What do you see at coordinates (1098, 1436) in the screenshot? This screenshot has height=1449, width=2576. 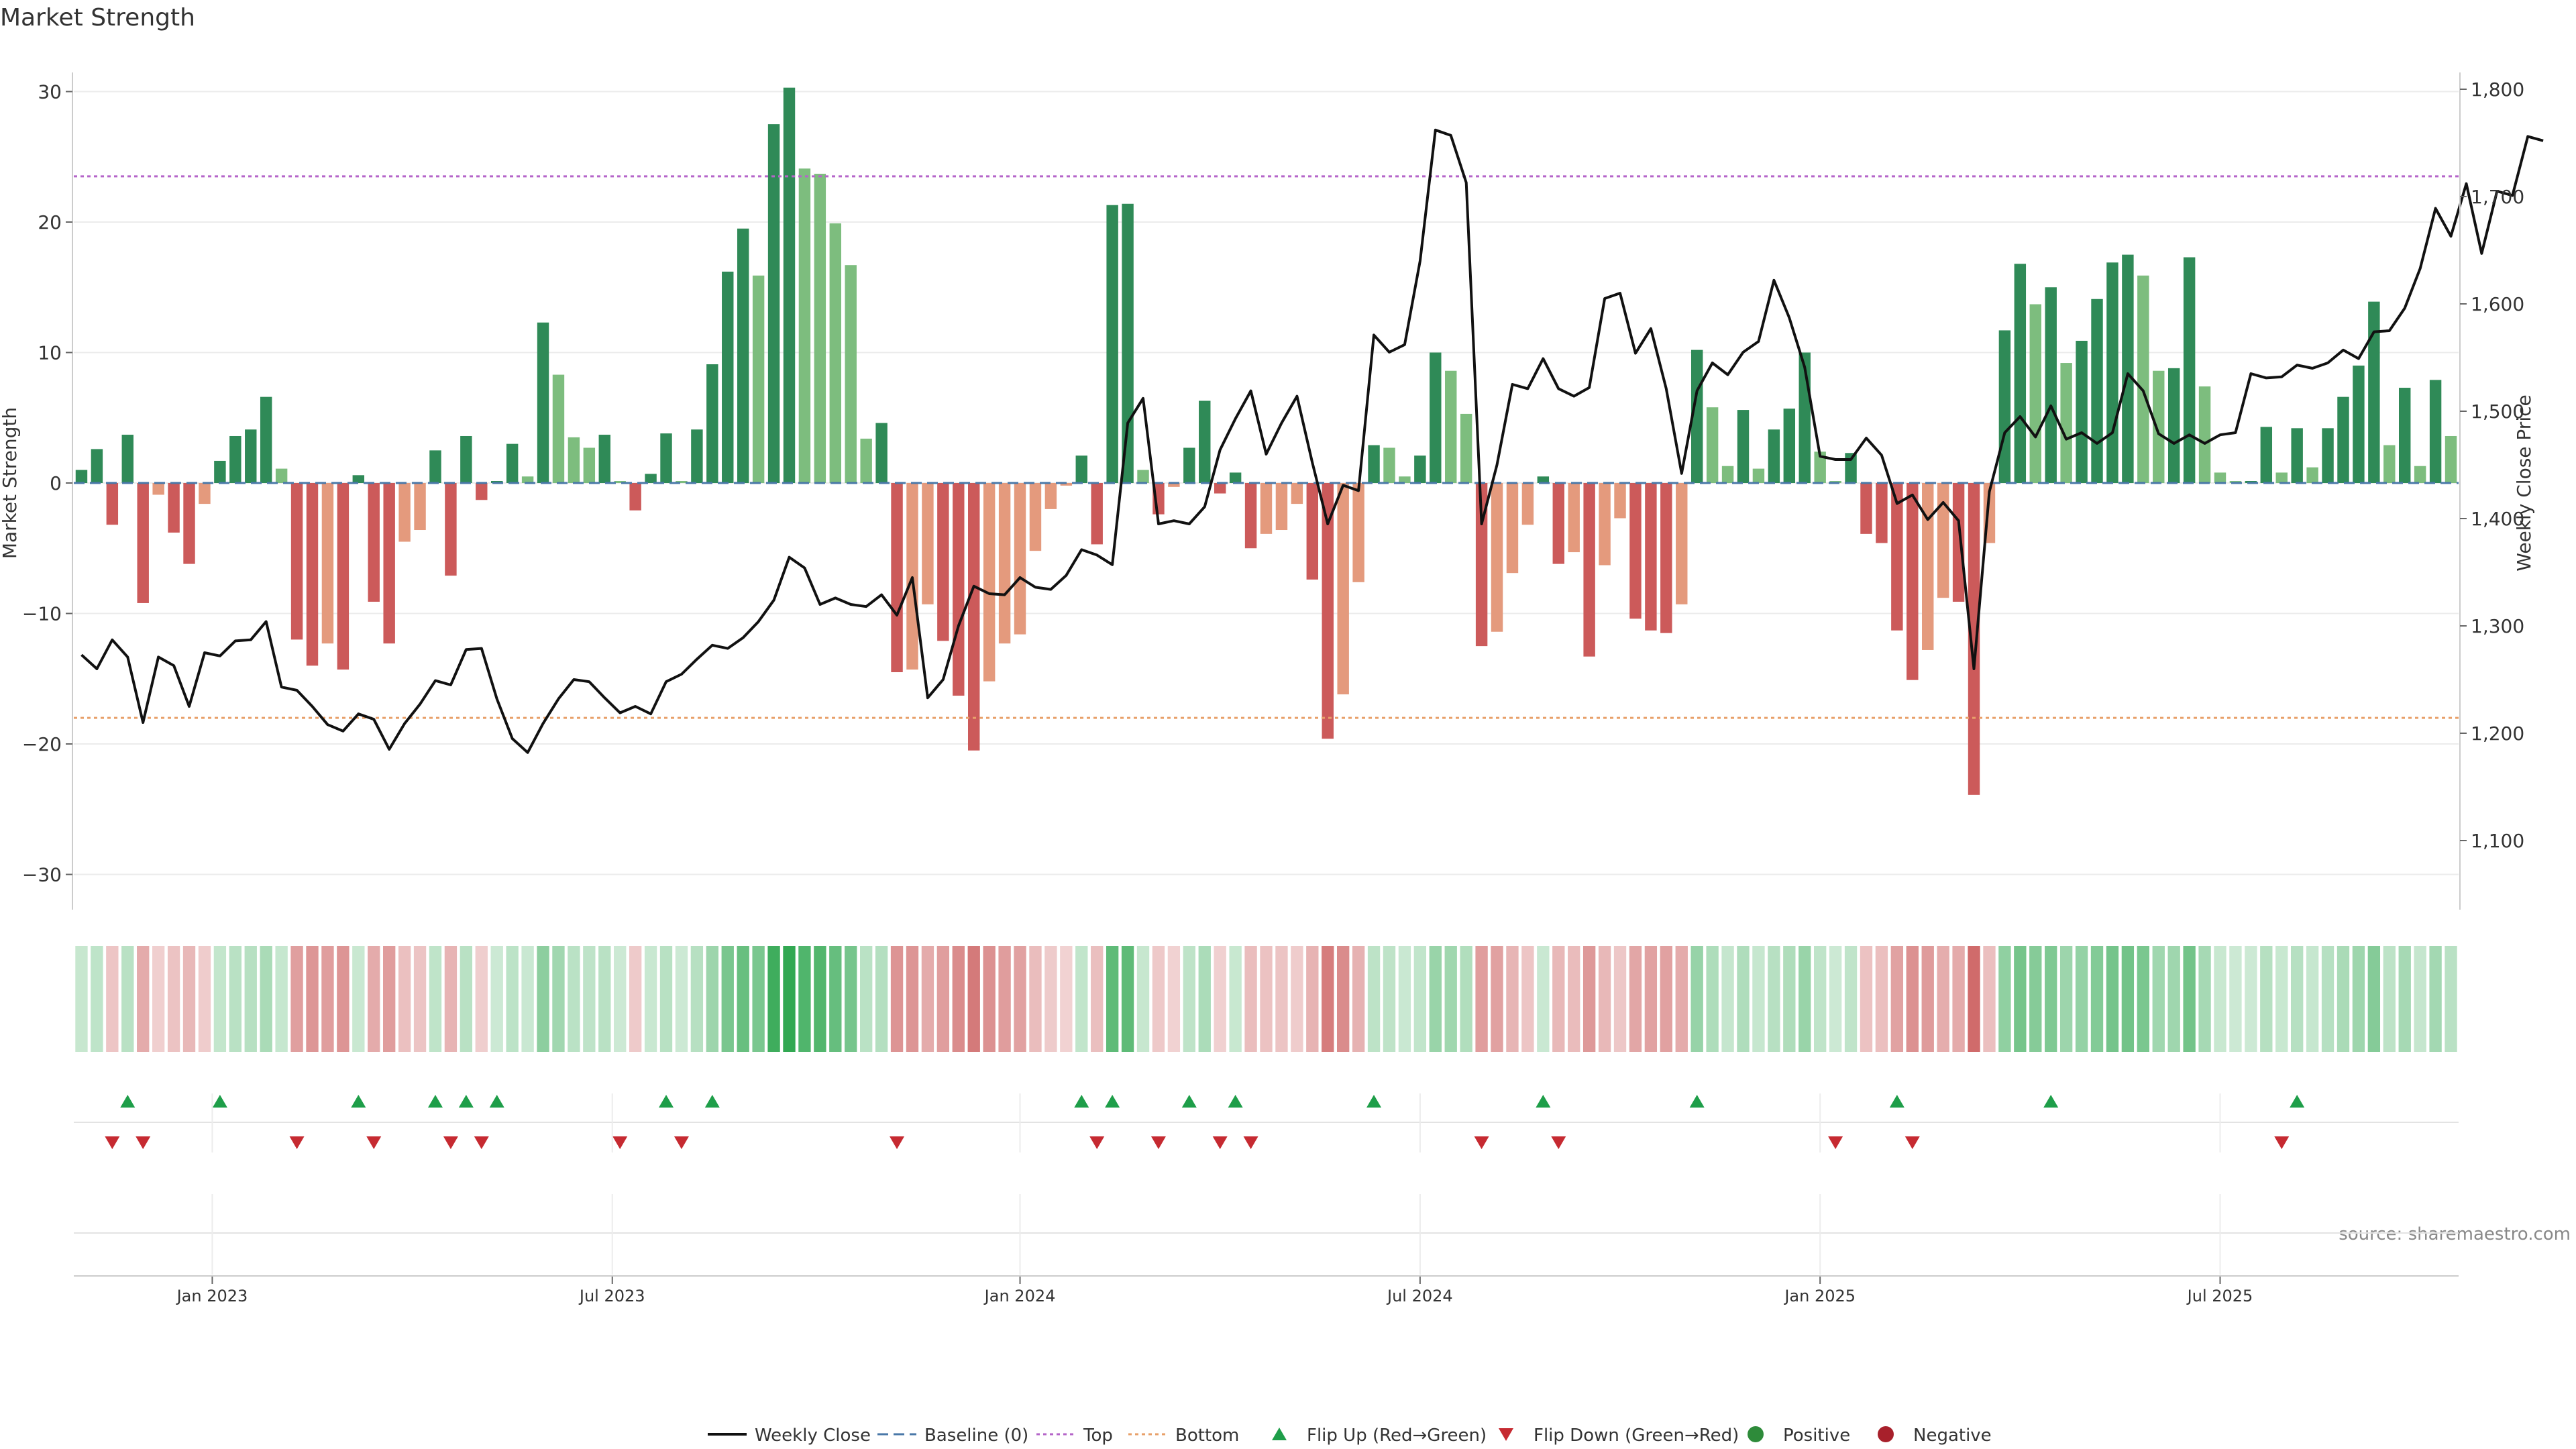 I see `legend-label: Top` at bounding box center [1098, 1436].